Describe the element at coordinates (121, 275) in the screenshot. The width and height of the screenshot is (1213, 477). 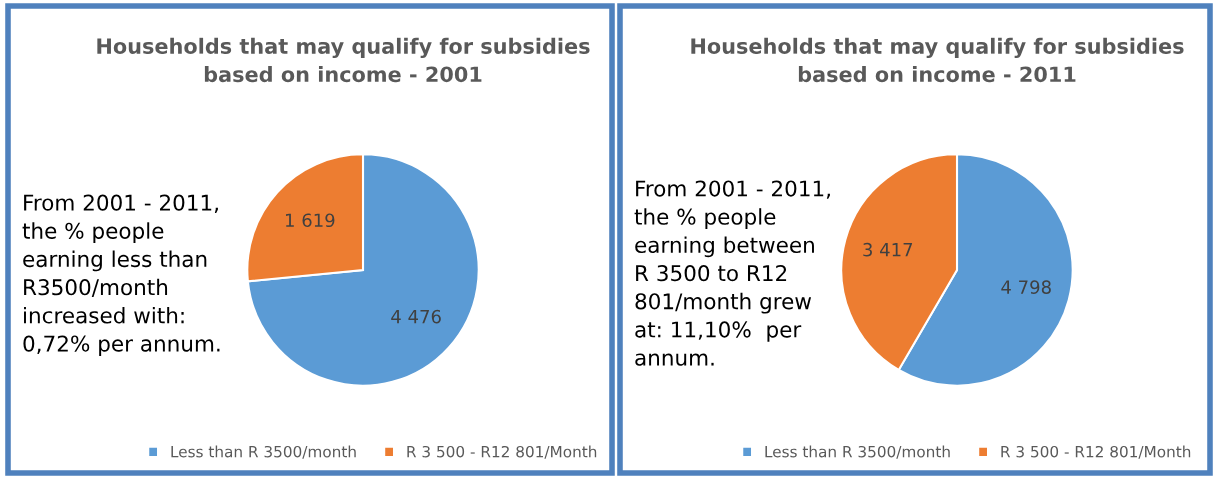
I see `text: From 2001 - 2011, the % people earning less than R3500/month increased with: 0,72% per annum.` at that location.